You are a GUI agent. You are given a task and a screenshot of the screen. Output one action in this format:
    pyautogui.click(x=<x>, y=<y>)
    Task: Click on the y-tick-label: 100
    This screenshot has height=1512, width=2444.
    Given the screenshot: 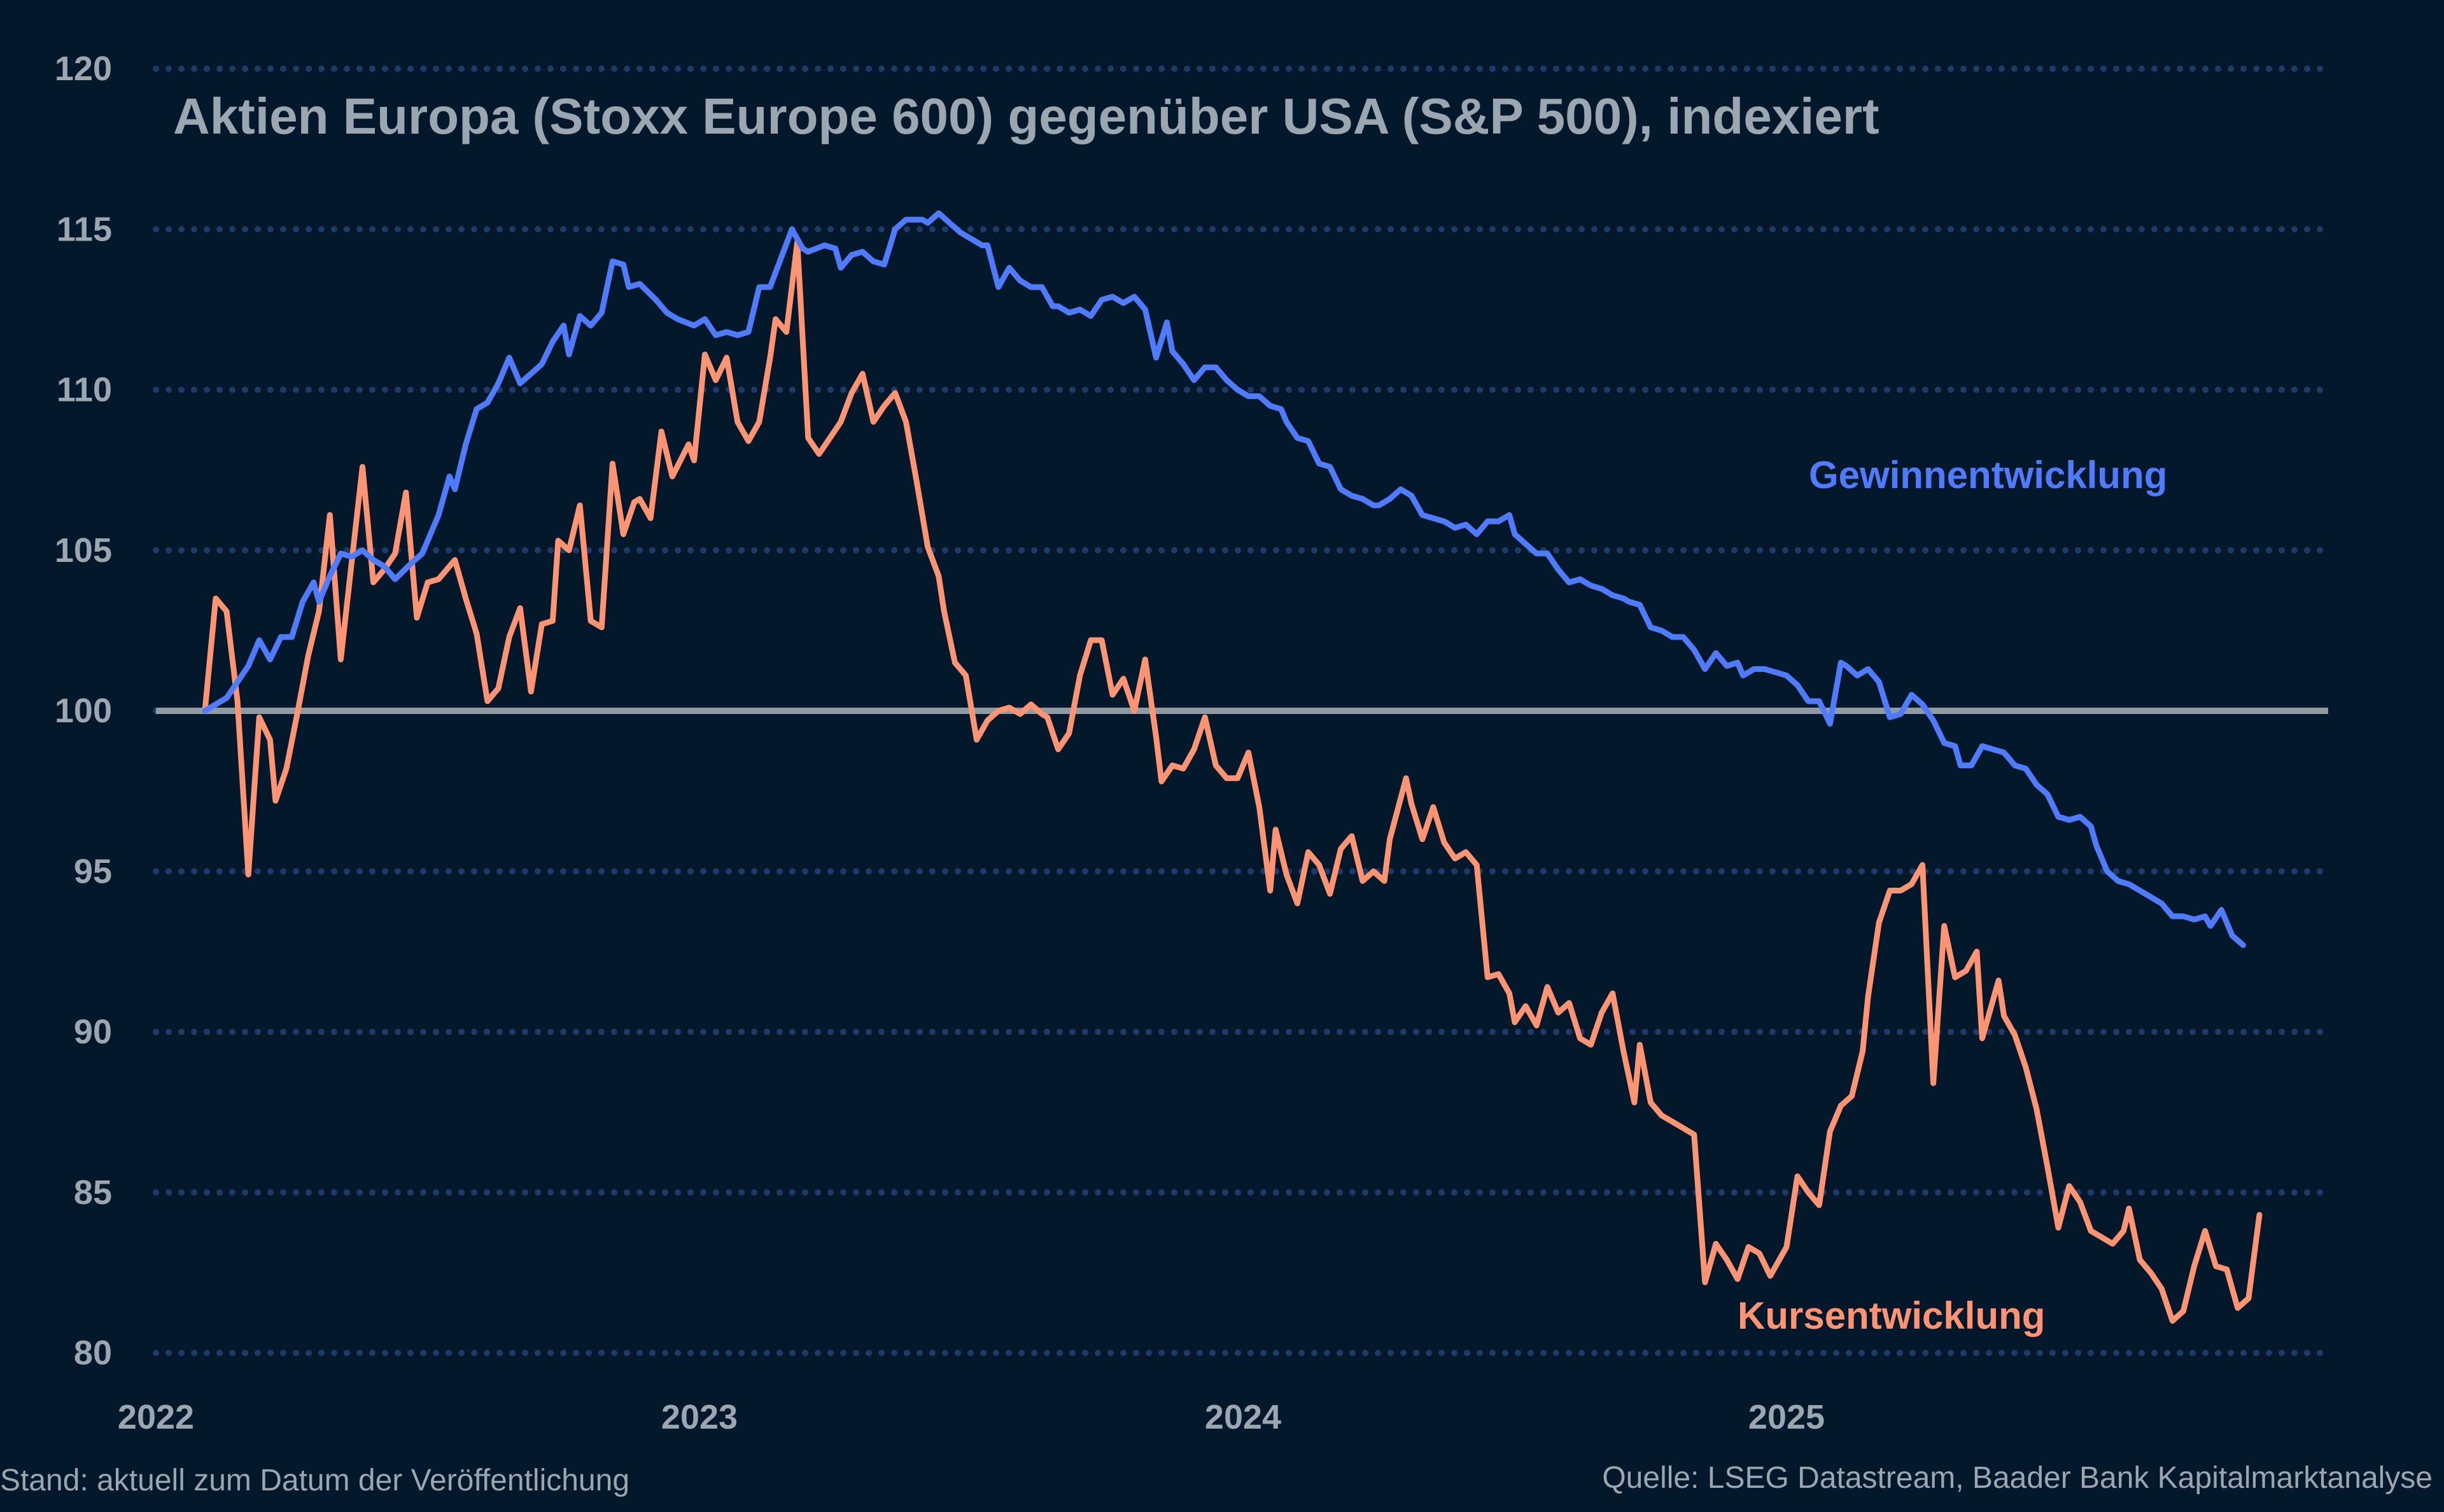 What is the action you would take?
    pyautogui.click(x=83, y=711)
    